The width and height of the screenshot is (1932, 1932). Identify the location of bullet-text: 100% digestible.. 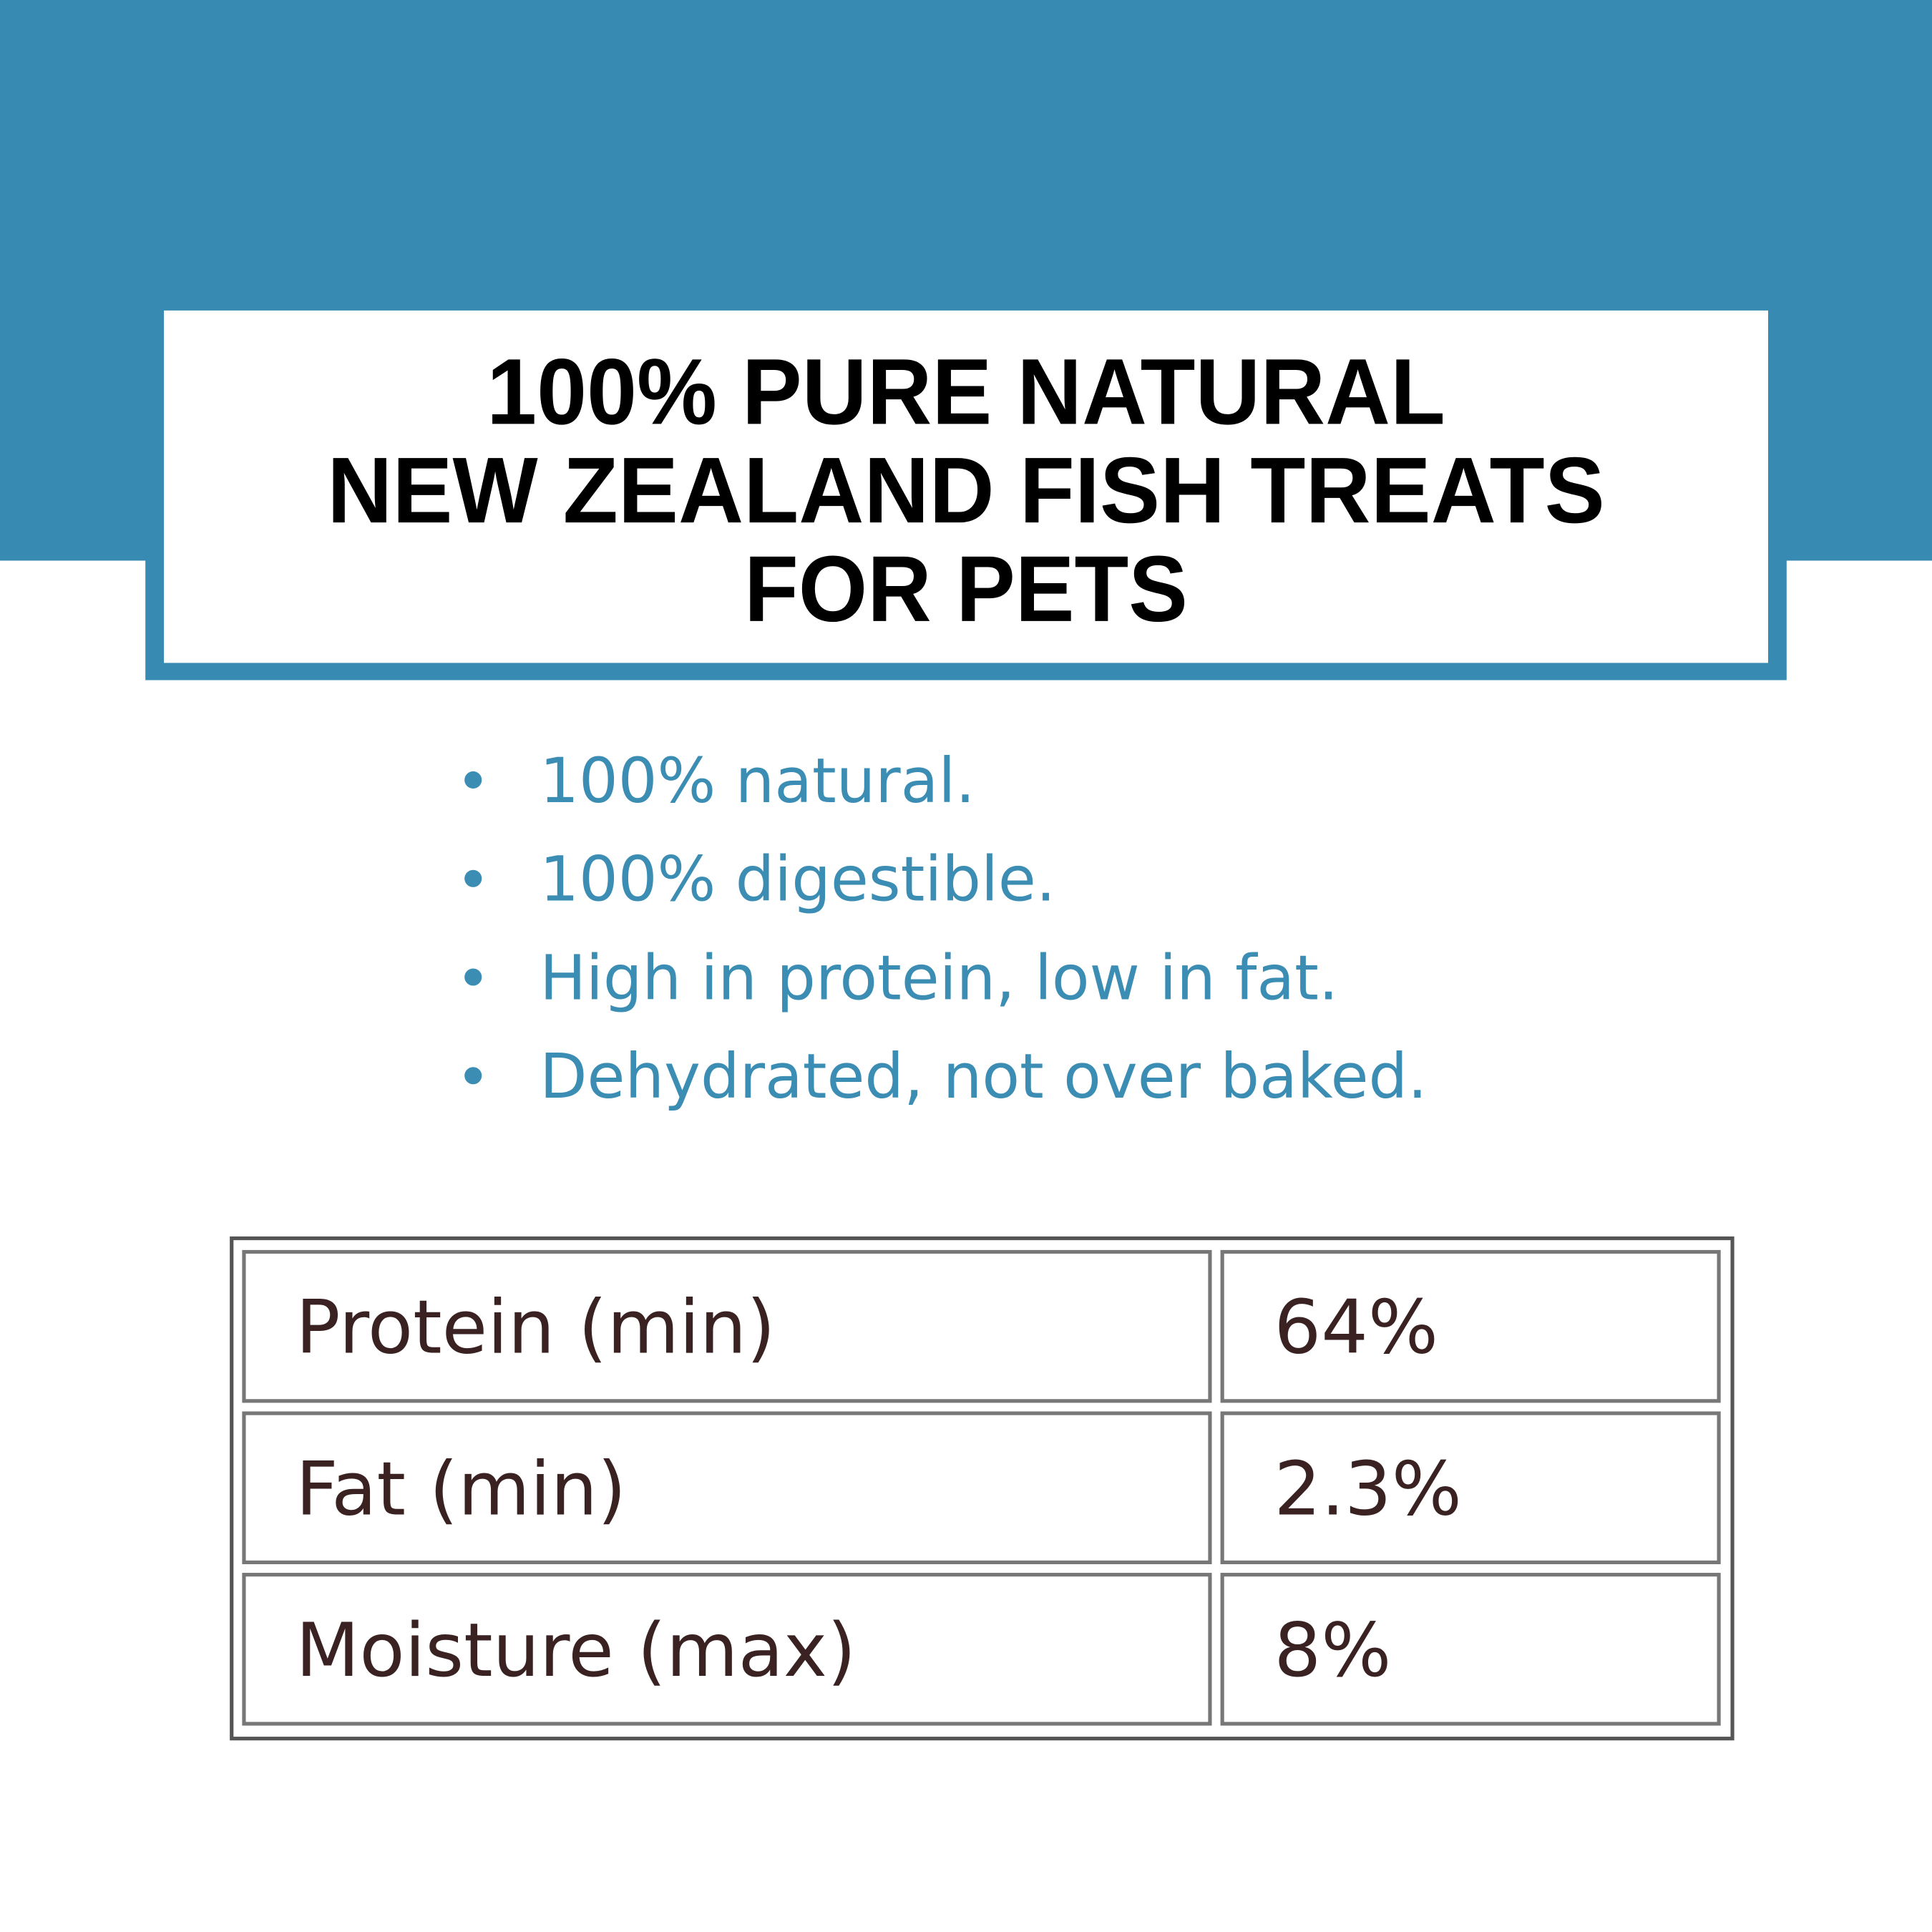
(797, 880).